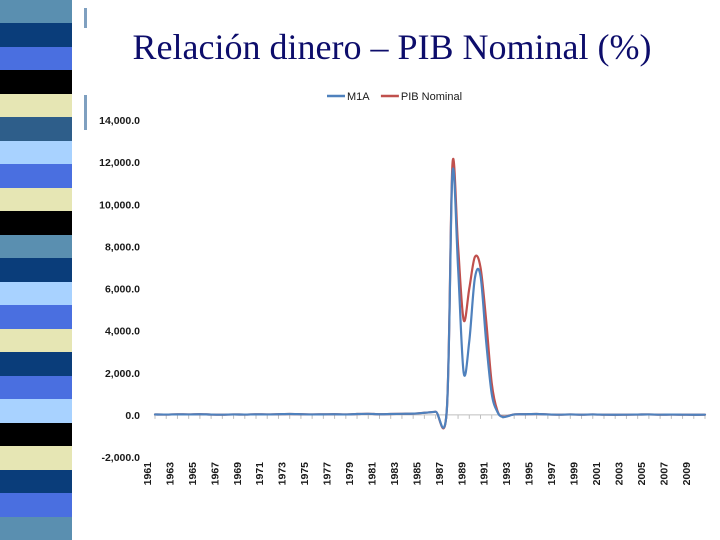 The width and height of the screenshot is (720, 540). Describe the element at coordinates (119, 121) in the screenshot. I see `y-tick-label: 14,000.0` at that location.